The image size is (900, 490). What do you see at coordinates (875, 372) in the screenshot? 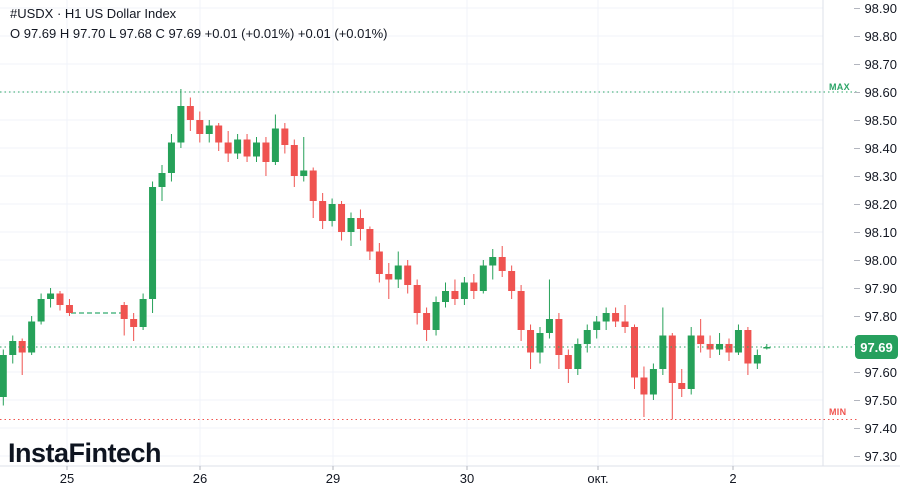
I see `price-axis-label: 97.60` at bounding box center [875, 372].